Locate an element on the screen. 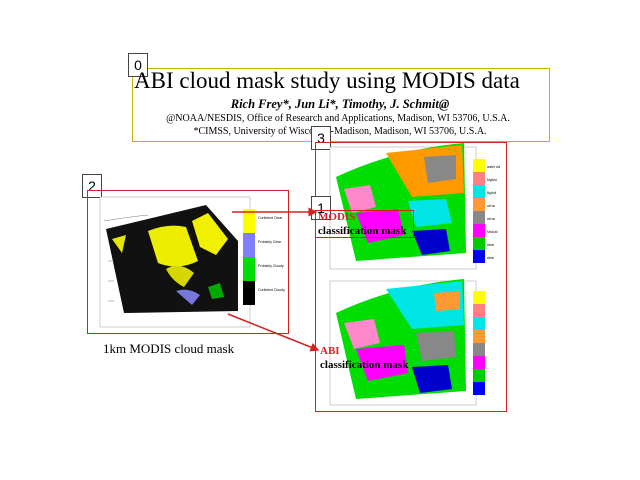 This screenshot has height=480, width=640. arrow-to-abi is located at coordinates (273, 332).